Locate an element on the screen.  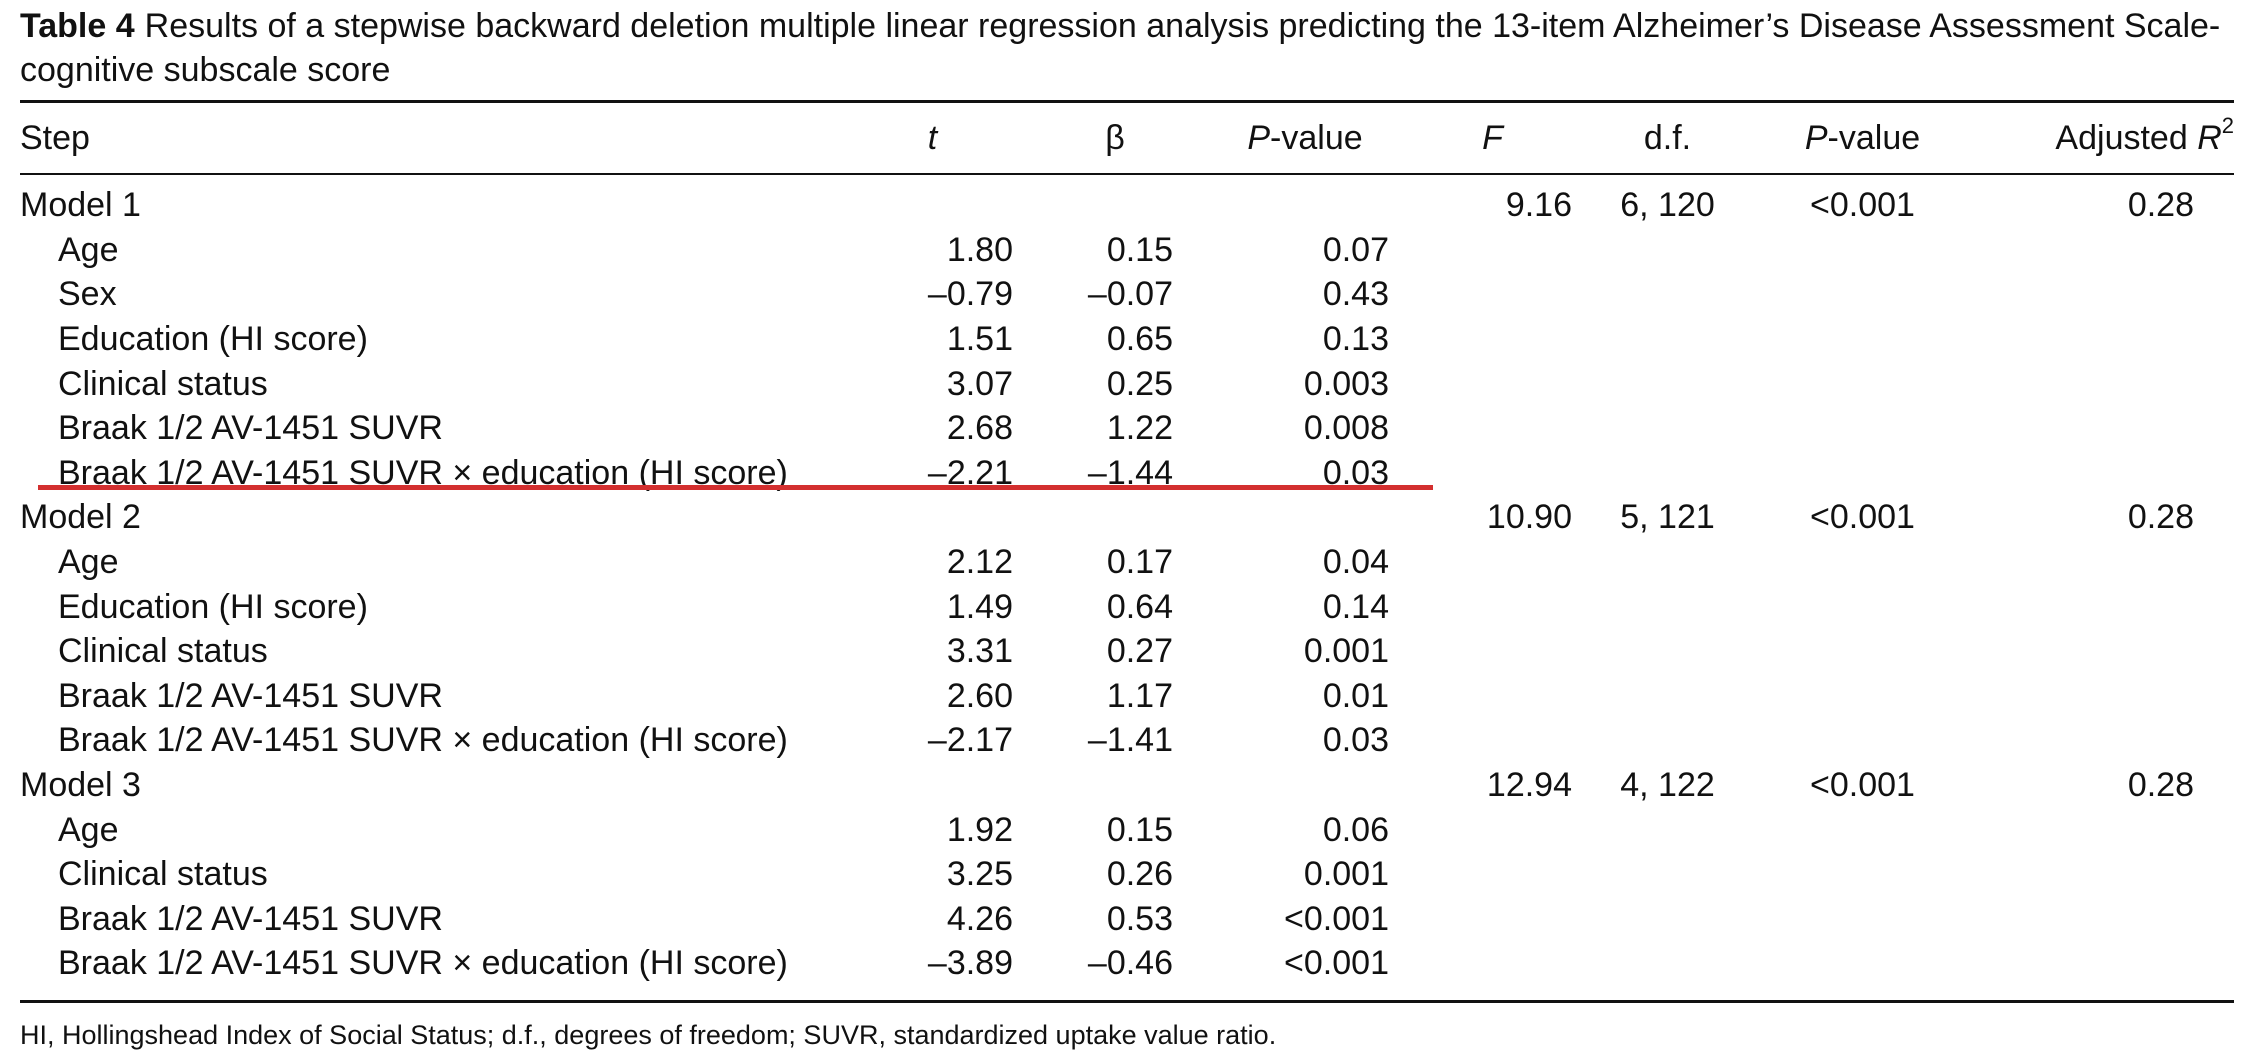
beta-value: –1.41 is located at coordinates (1130, 740).